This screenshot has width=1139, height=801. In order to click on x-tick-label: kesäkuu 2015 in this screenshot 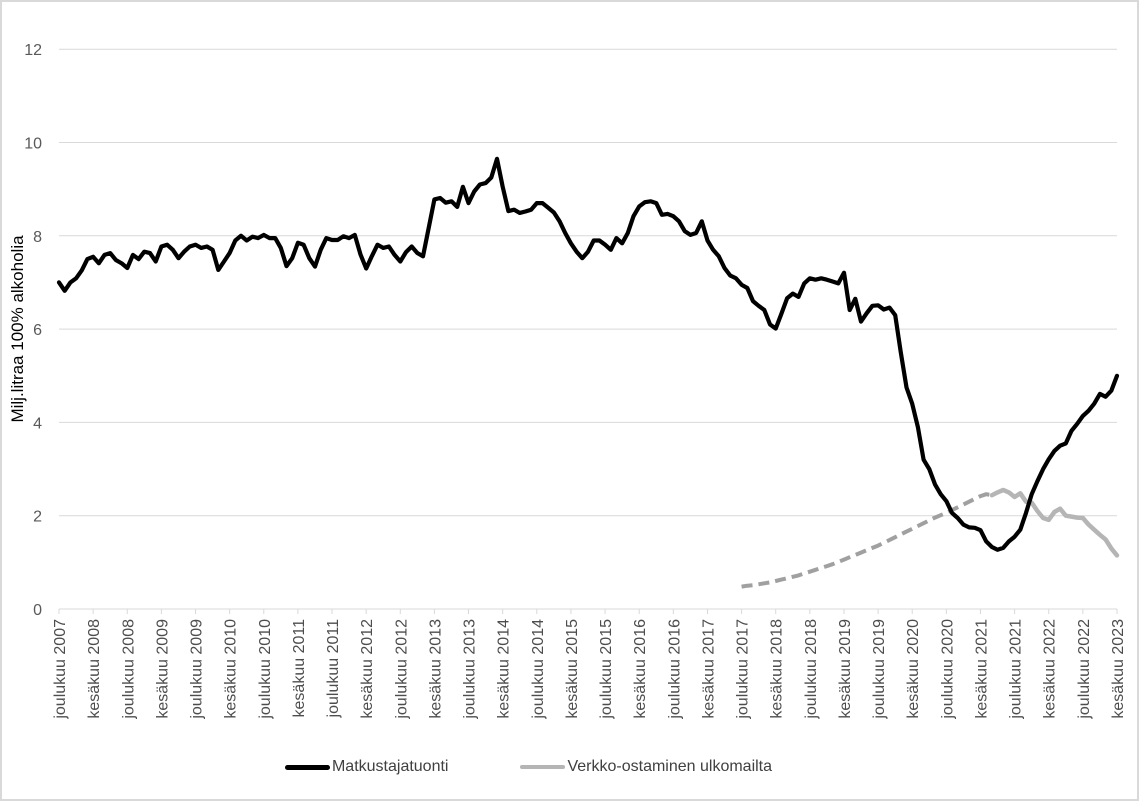, I will do `click(572, 669)`.